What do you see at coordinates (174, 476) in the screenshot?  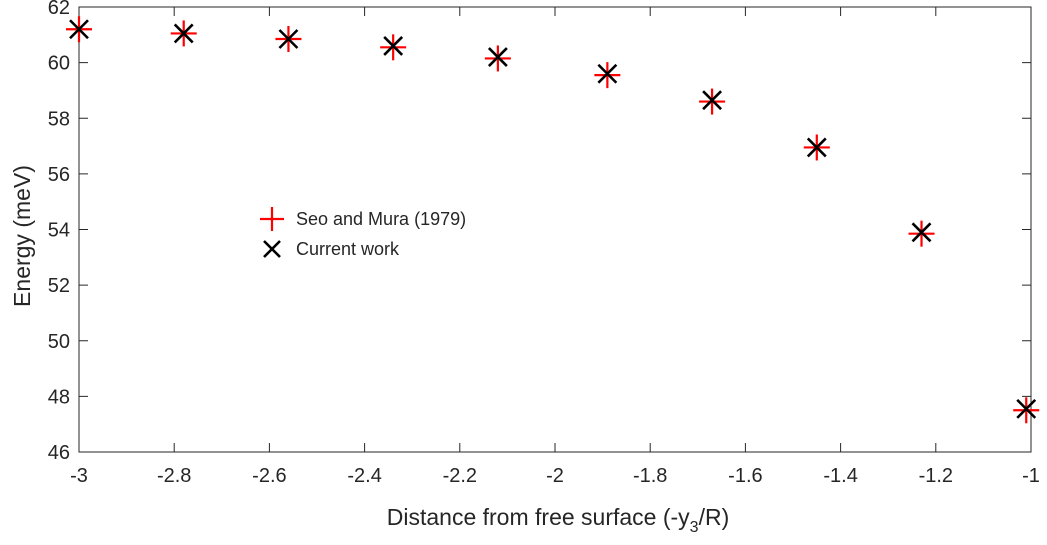 I see `x-tick-label: -2.8` at bounding box center [174, 476].